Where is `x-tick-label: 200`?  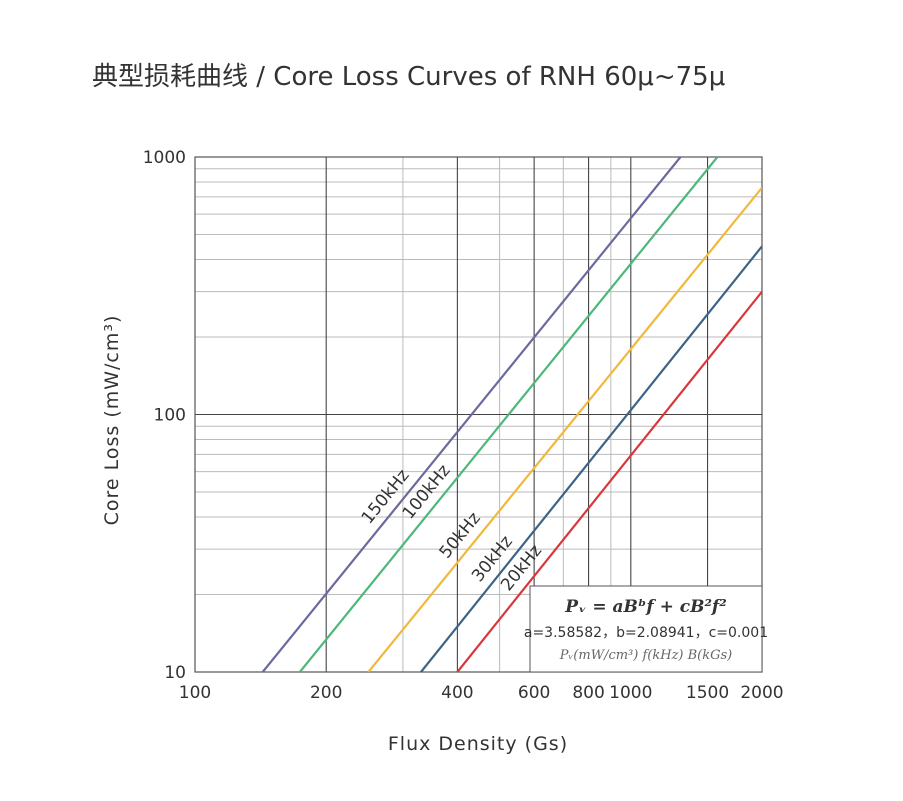
x-tick-label: 200 is located at coordinates (326, 693).